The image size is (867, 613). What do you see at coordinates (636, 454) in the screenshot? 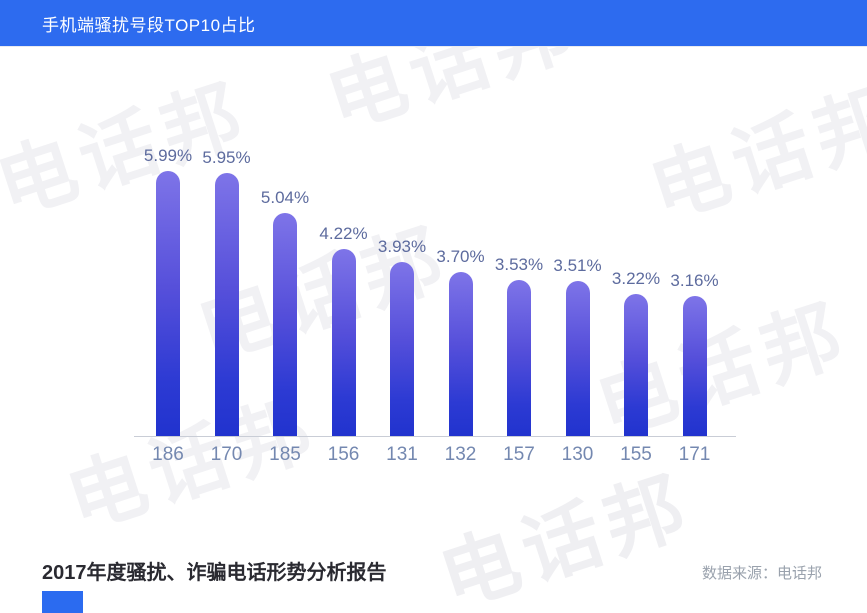
I see `x-axis-tick-label: 155` at bounding box center [636, 454].